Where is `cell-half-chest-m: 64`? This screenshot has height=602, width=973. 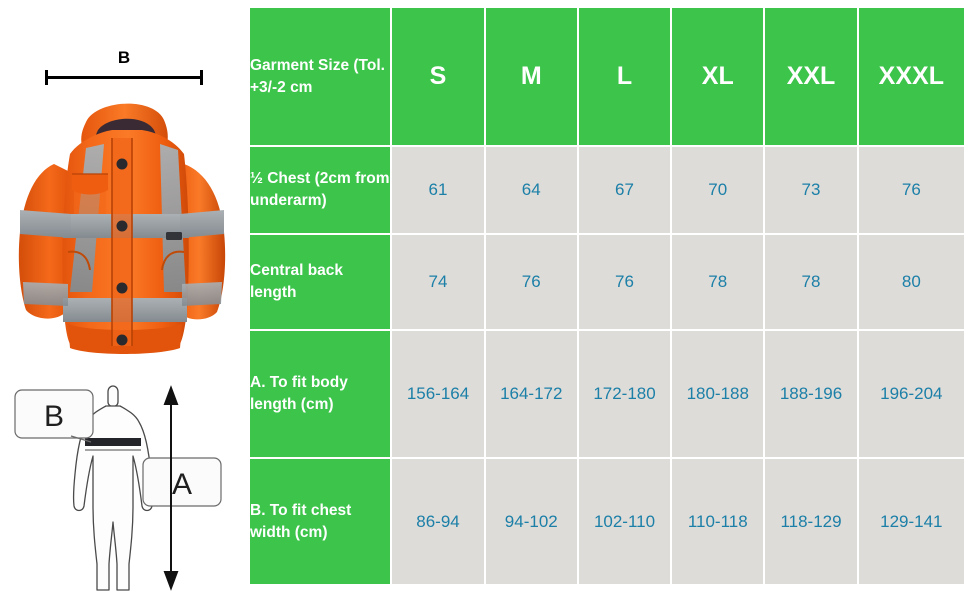
cell-half-chest-m: 64 is located at coordinates (531, 190).